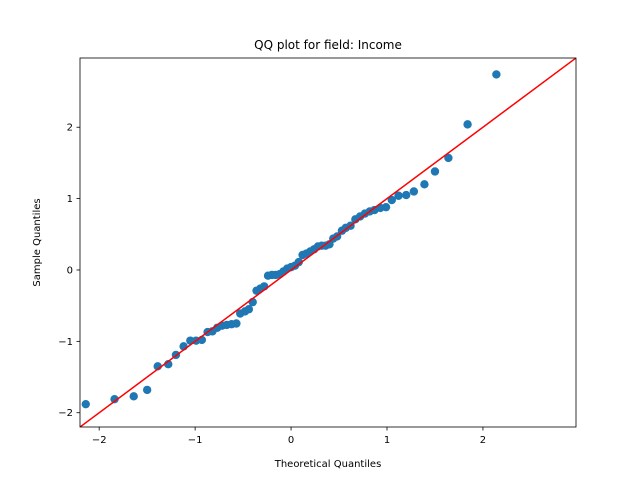 This screenshot has height=480, width=640. Describe the element at coordinates (70, 128) in the screenshot. I see `y-tick-label: 2` at that location.